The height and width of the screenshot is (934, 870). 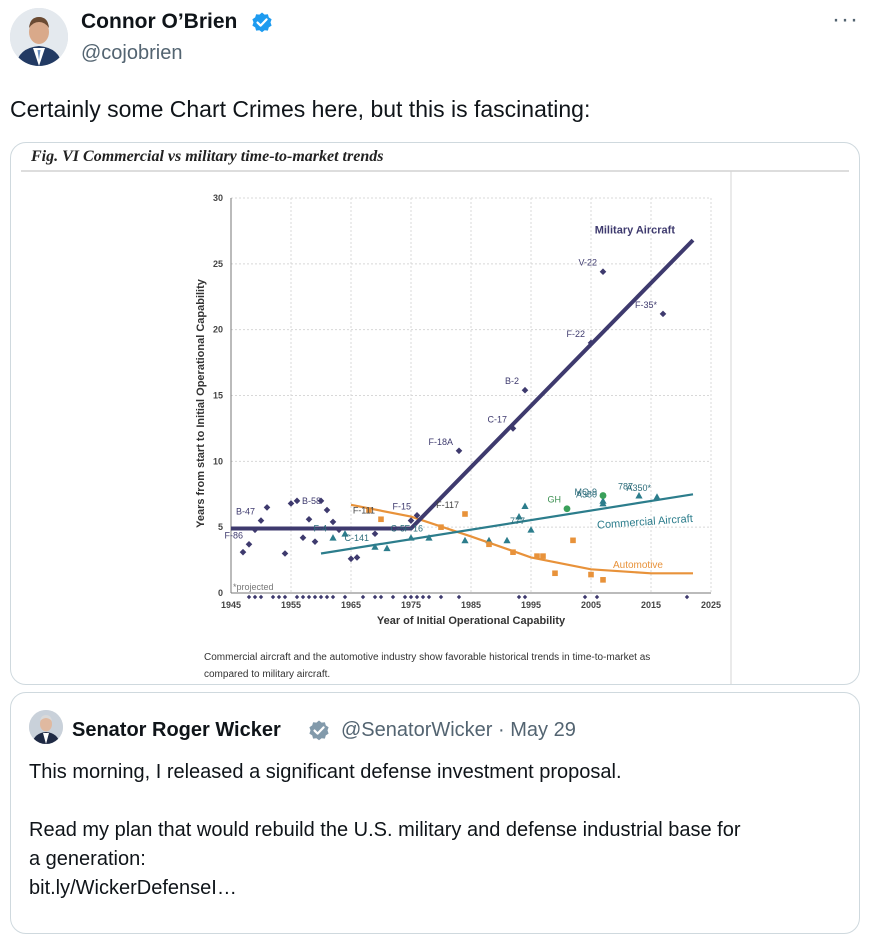 What do you see at coordinates (39, 37) in the screenshot?
I see `author-avatar` at bounding box center [39, 37].